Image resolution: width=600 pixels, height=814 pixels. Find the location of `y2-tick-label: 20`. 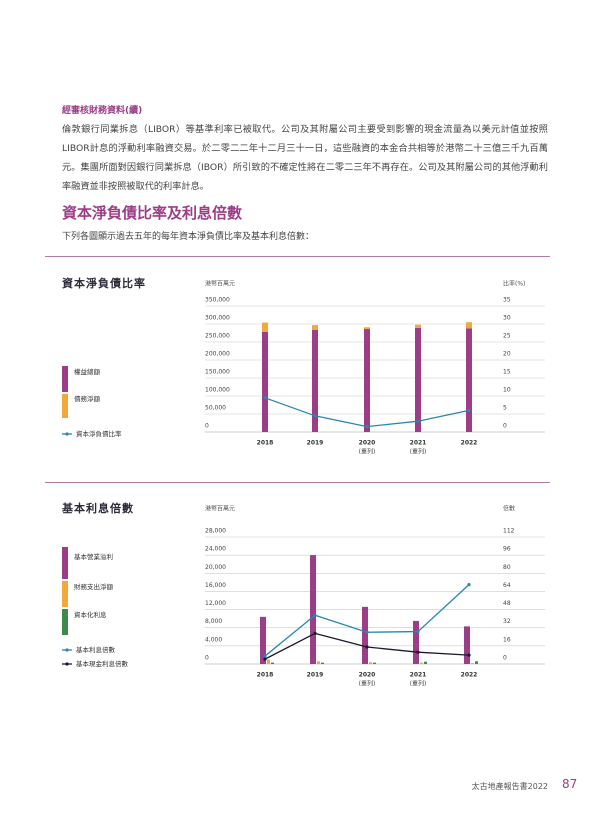

y2-tick-label: 20 is located at coordinates (507, 354).